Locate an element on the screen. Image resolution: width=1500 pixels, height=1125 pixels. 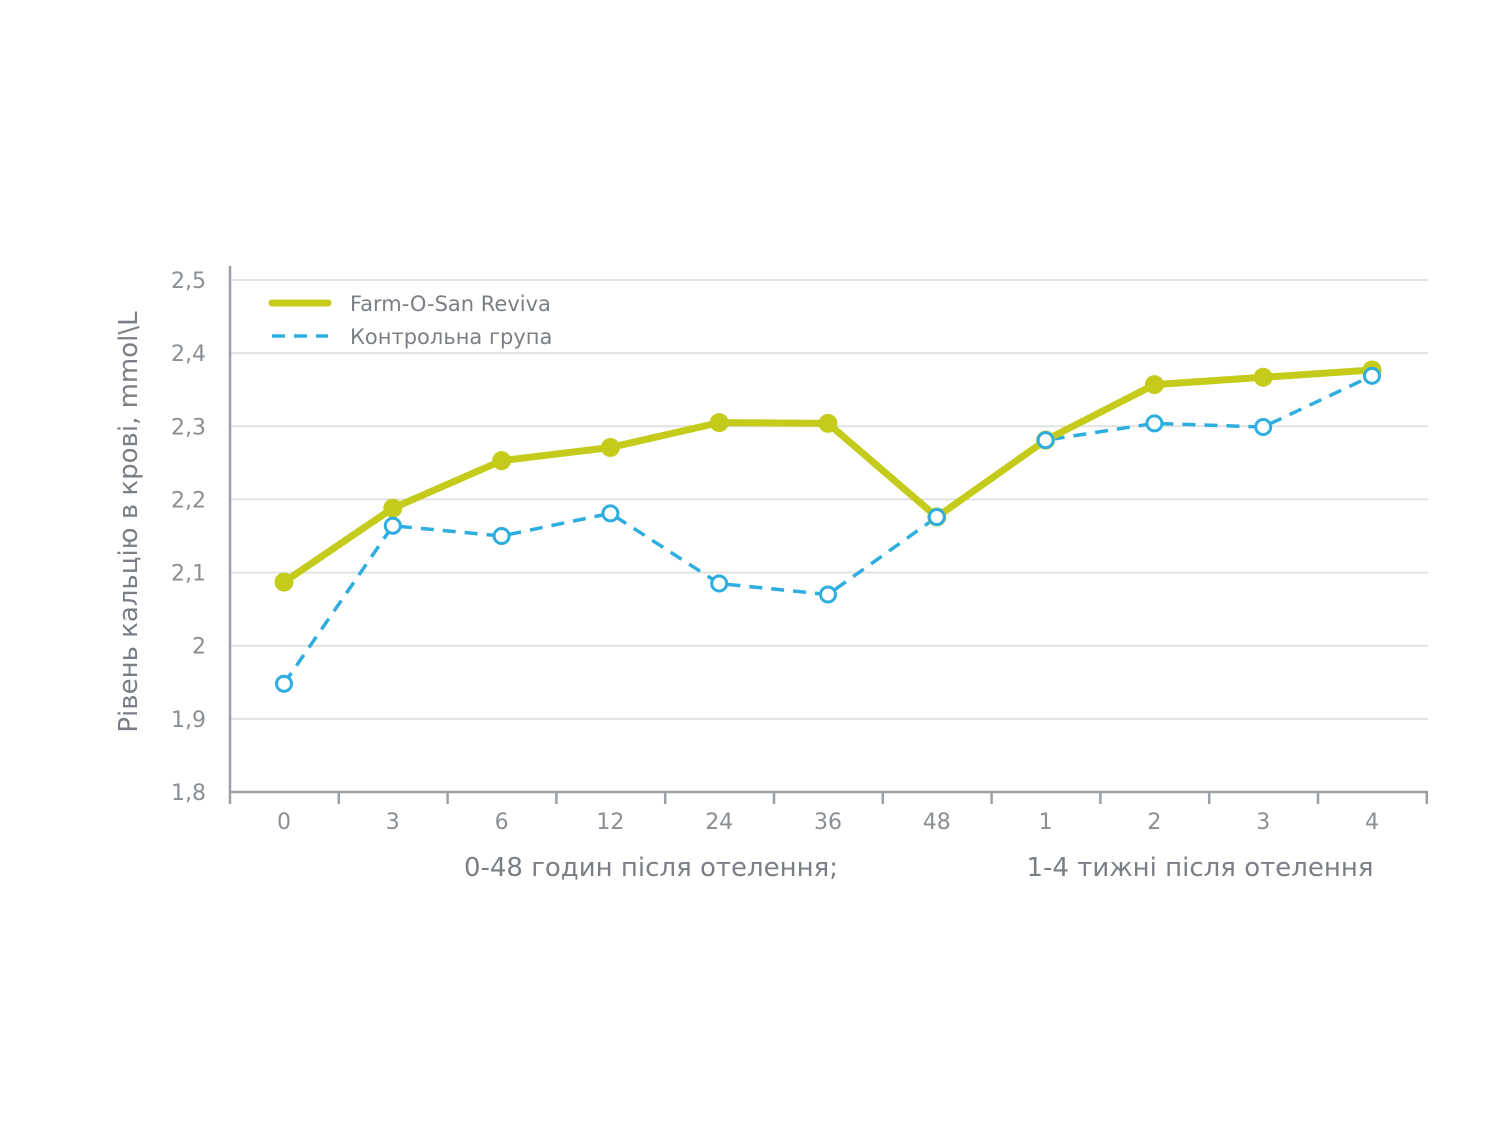
x-axis-group-label-weeks: 1-4 тижні після отелення is located at coordinates (1199, 868).